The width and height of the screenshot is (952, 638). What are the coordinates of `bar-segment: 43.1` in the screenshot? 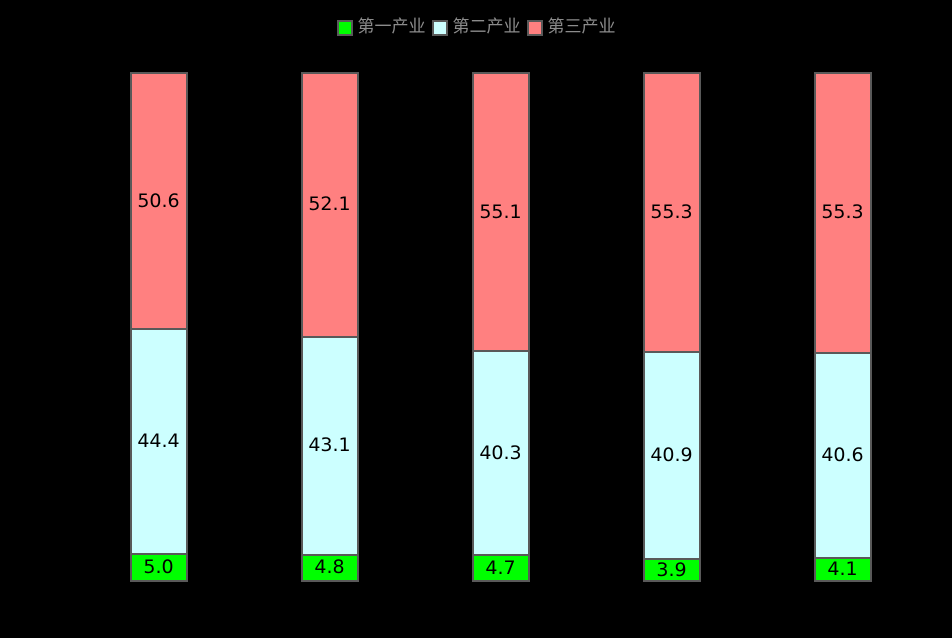 It's located at (329, 444).